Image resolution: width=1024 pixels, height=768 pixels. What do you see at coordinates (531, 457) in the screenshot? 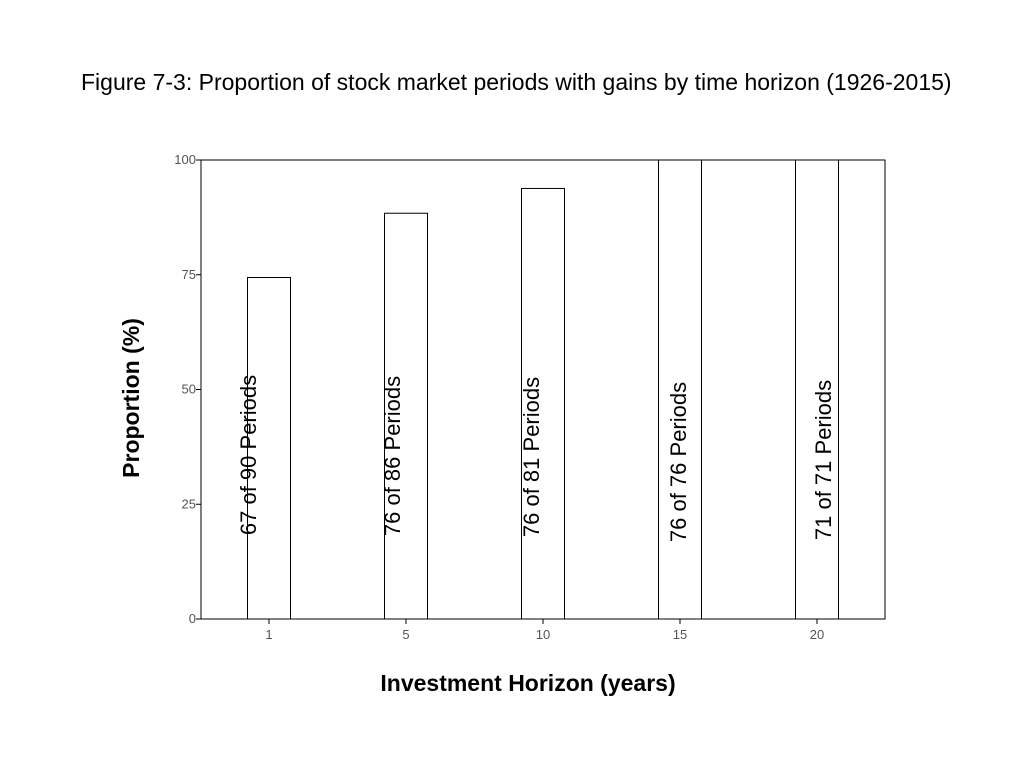
I see `bar-data-label: 76 of 81 Periods` at bounding box center [531, 457].